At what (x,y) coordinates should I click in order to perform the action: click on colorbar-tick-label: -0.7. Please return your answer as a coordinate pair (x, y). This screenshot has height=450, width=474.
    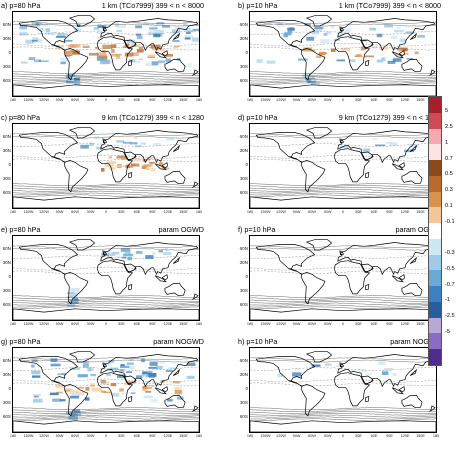
    Looking at the image, I should click on (450, 284).